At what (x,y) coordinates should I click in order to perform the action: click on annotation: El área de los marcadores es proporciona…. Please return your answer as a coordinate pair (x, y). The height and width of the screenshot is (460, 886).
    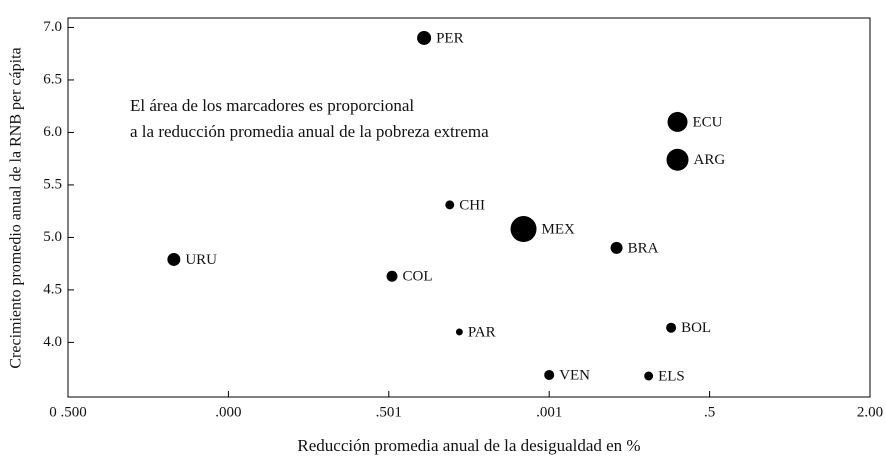
    Looking at the image, I should click on (272, 105).